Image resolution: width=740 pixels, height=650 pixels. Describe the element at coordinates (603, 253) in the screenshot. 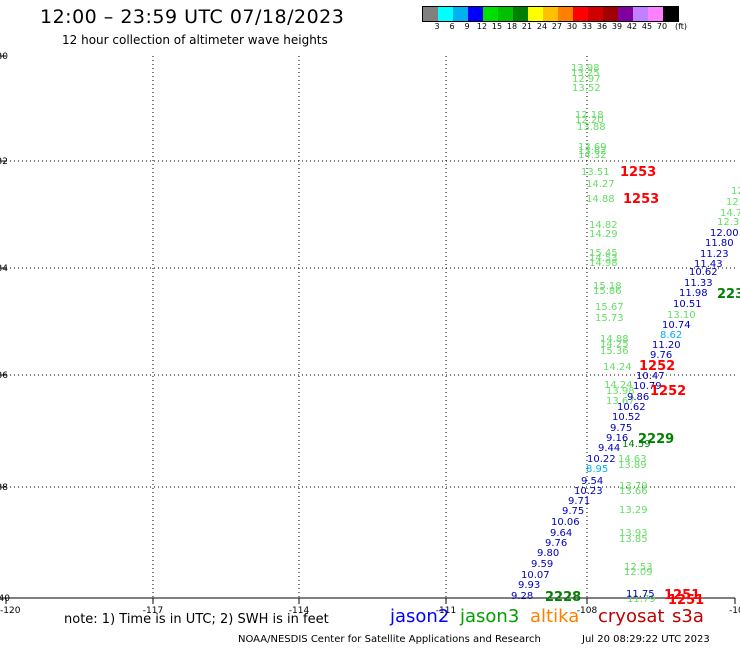

I see `wave-height-value: 15.45` at that location.